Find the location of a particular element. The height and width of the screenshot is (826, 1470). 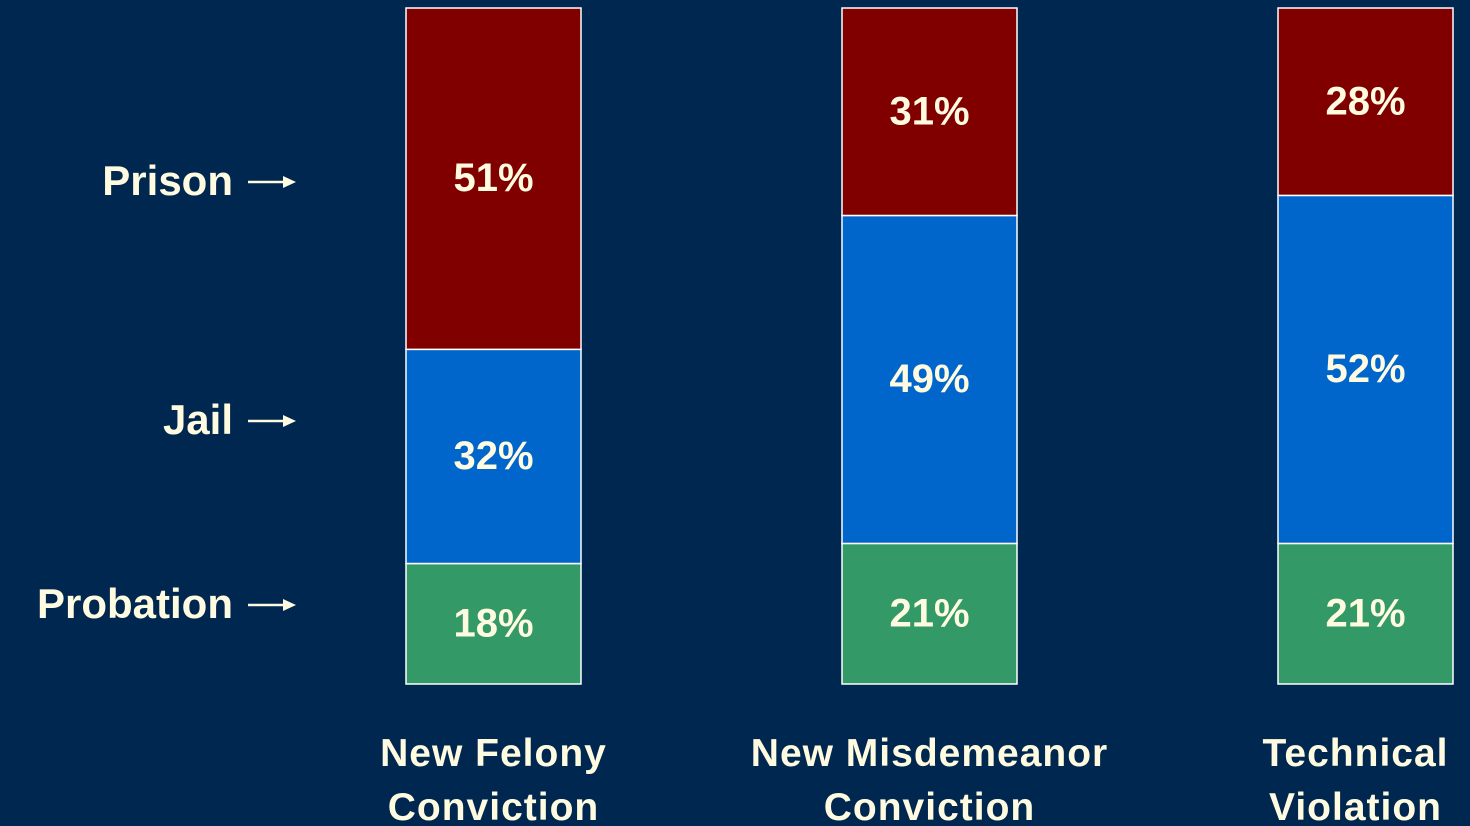

data-label: 32% is located at coordinates (493, 456).